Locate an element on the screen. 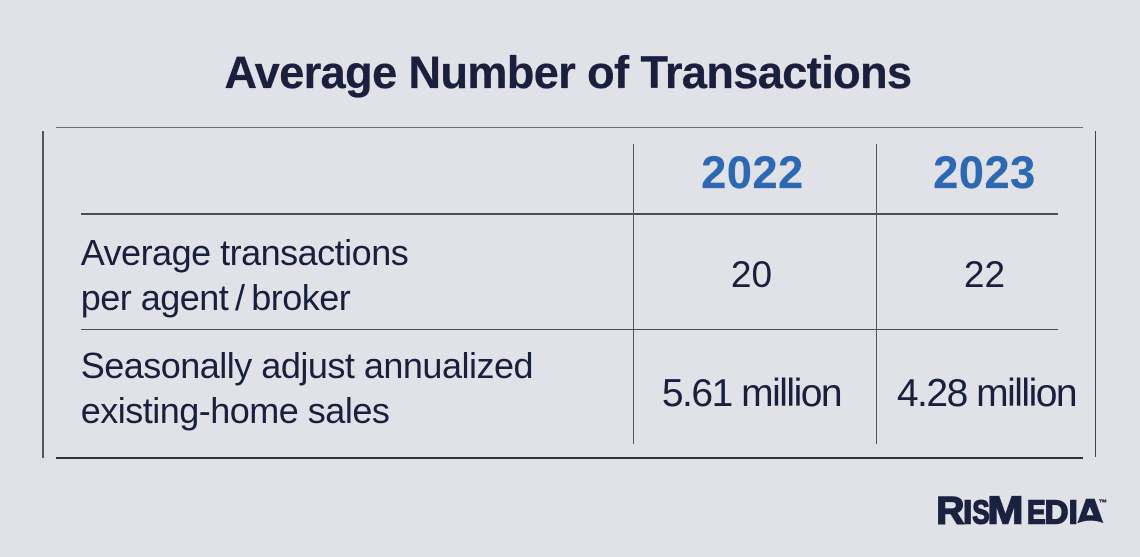  svg-text: M is located at coordinates (1005, 509).